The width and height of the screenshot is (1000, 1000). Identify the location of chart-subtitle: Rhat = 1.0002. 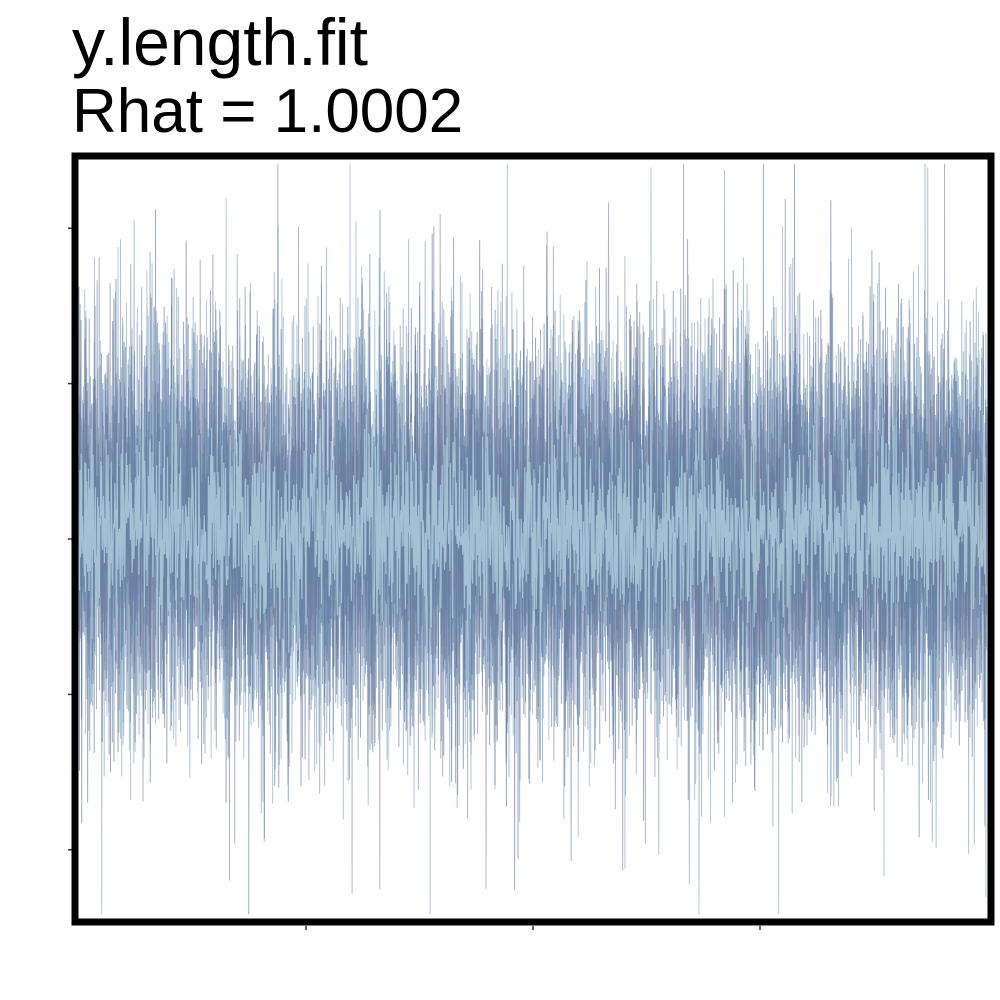
(268, 111).